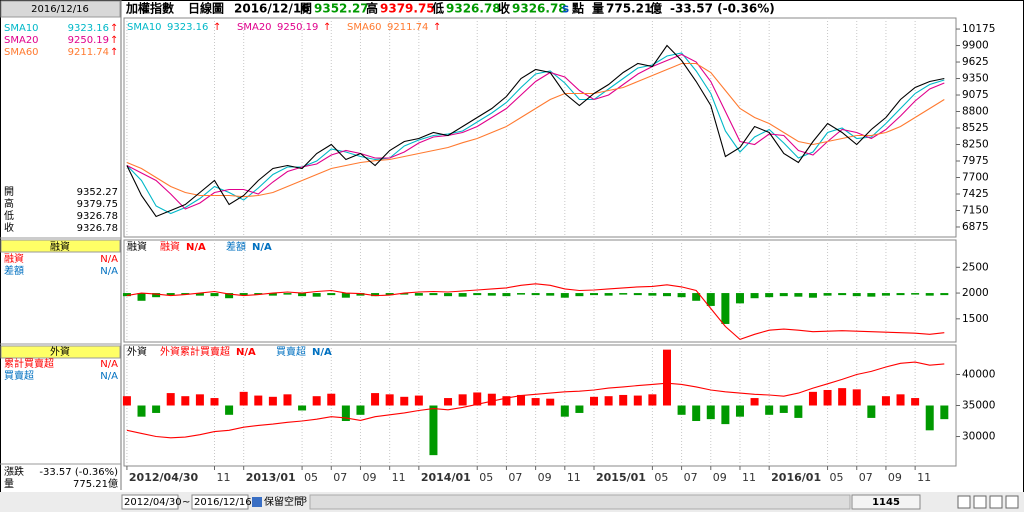  I want to click on y-tick-label: 8800, so click(975, 112).